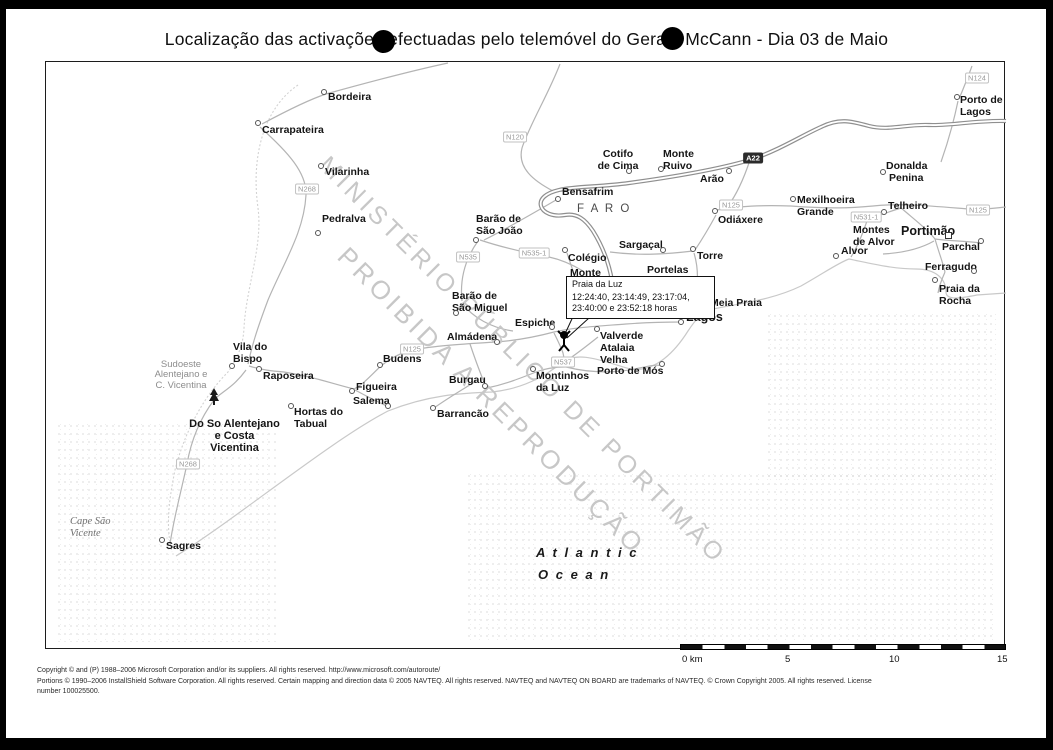 This screenshot has height=750, width=1053. Describe the element at coordinates (3, 375) in the screenshot. I see `scan-border-left` at that location.